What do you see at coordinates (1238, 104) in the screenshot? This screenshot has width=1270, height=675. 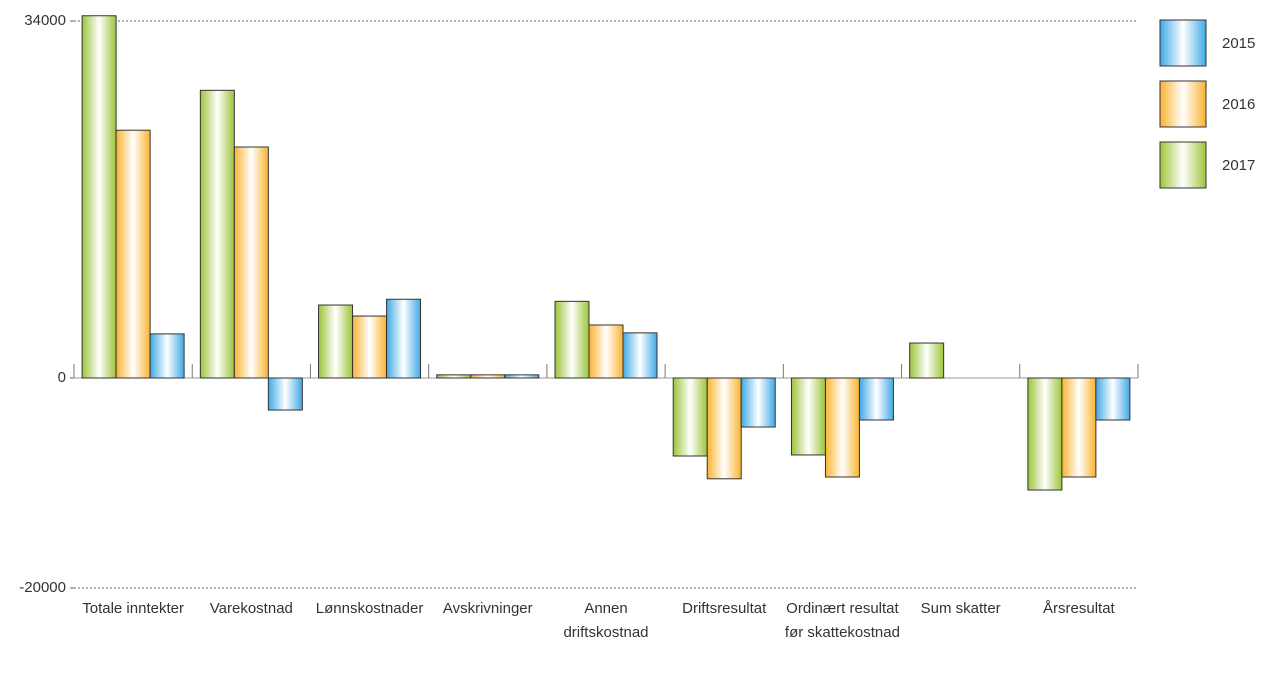 I see `legend-label: 2016` at bounding box center [1238, 104].